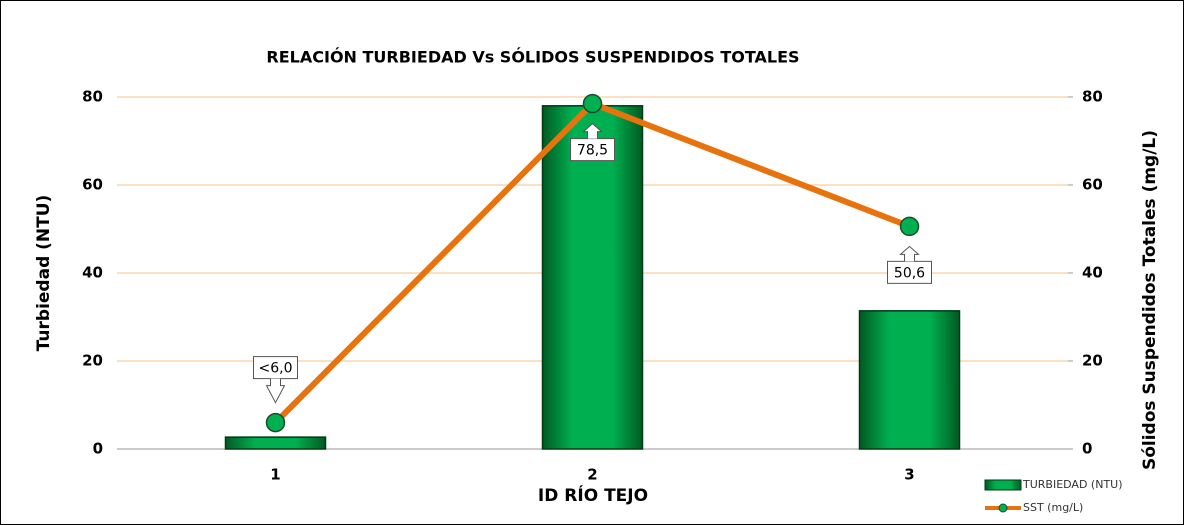 The width and height of the screenshot is (1184, 525). I want to click on legend-label: SST (mg/L), so click(1053, 507).